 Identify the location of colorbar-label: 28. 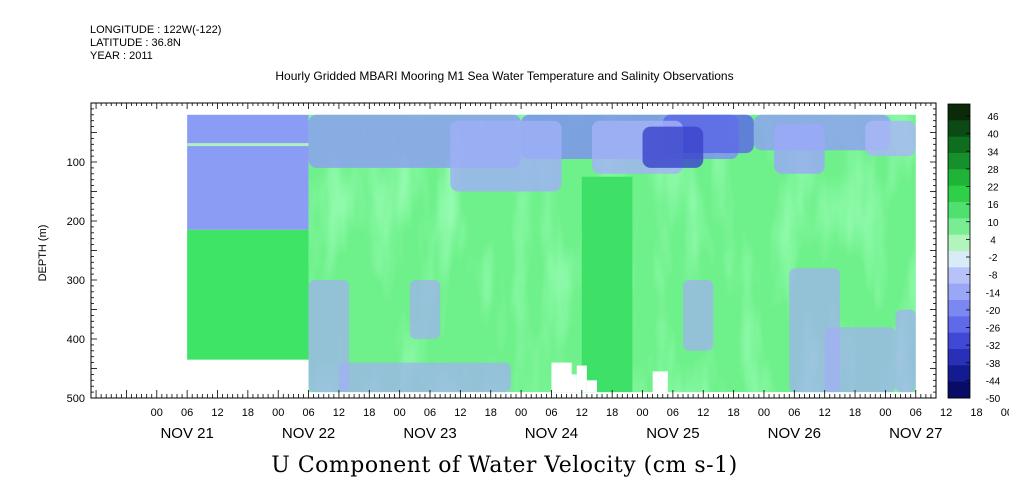
(993, 170).